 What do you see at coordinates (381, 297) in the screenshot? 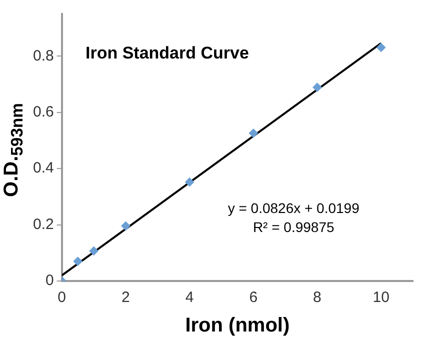
I see `x-tick-label: 10` at bounding box center [381, 297].